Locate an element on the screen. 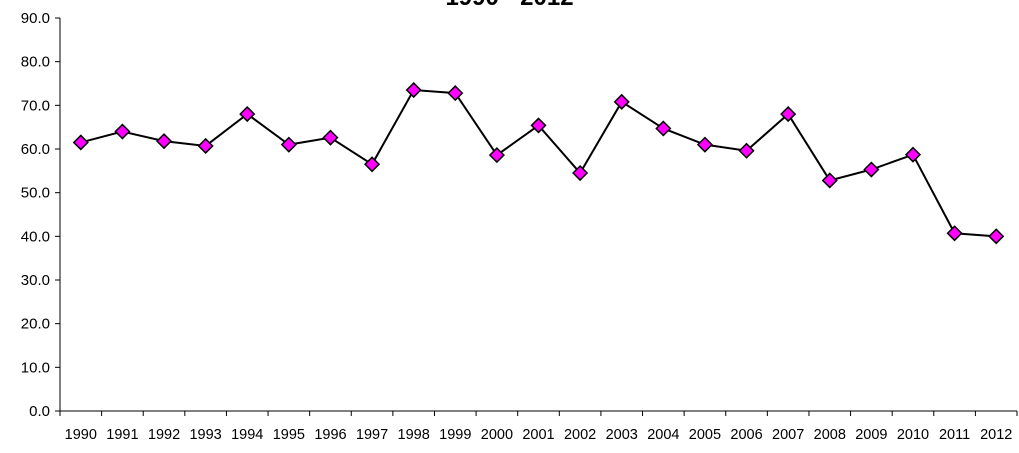  x-tick-label: 2012 is located at coordinates (996, 435).